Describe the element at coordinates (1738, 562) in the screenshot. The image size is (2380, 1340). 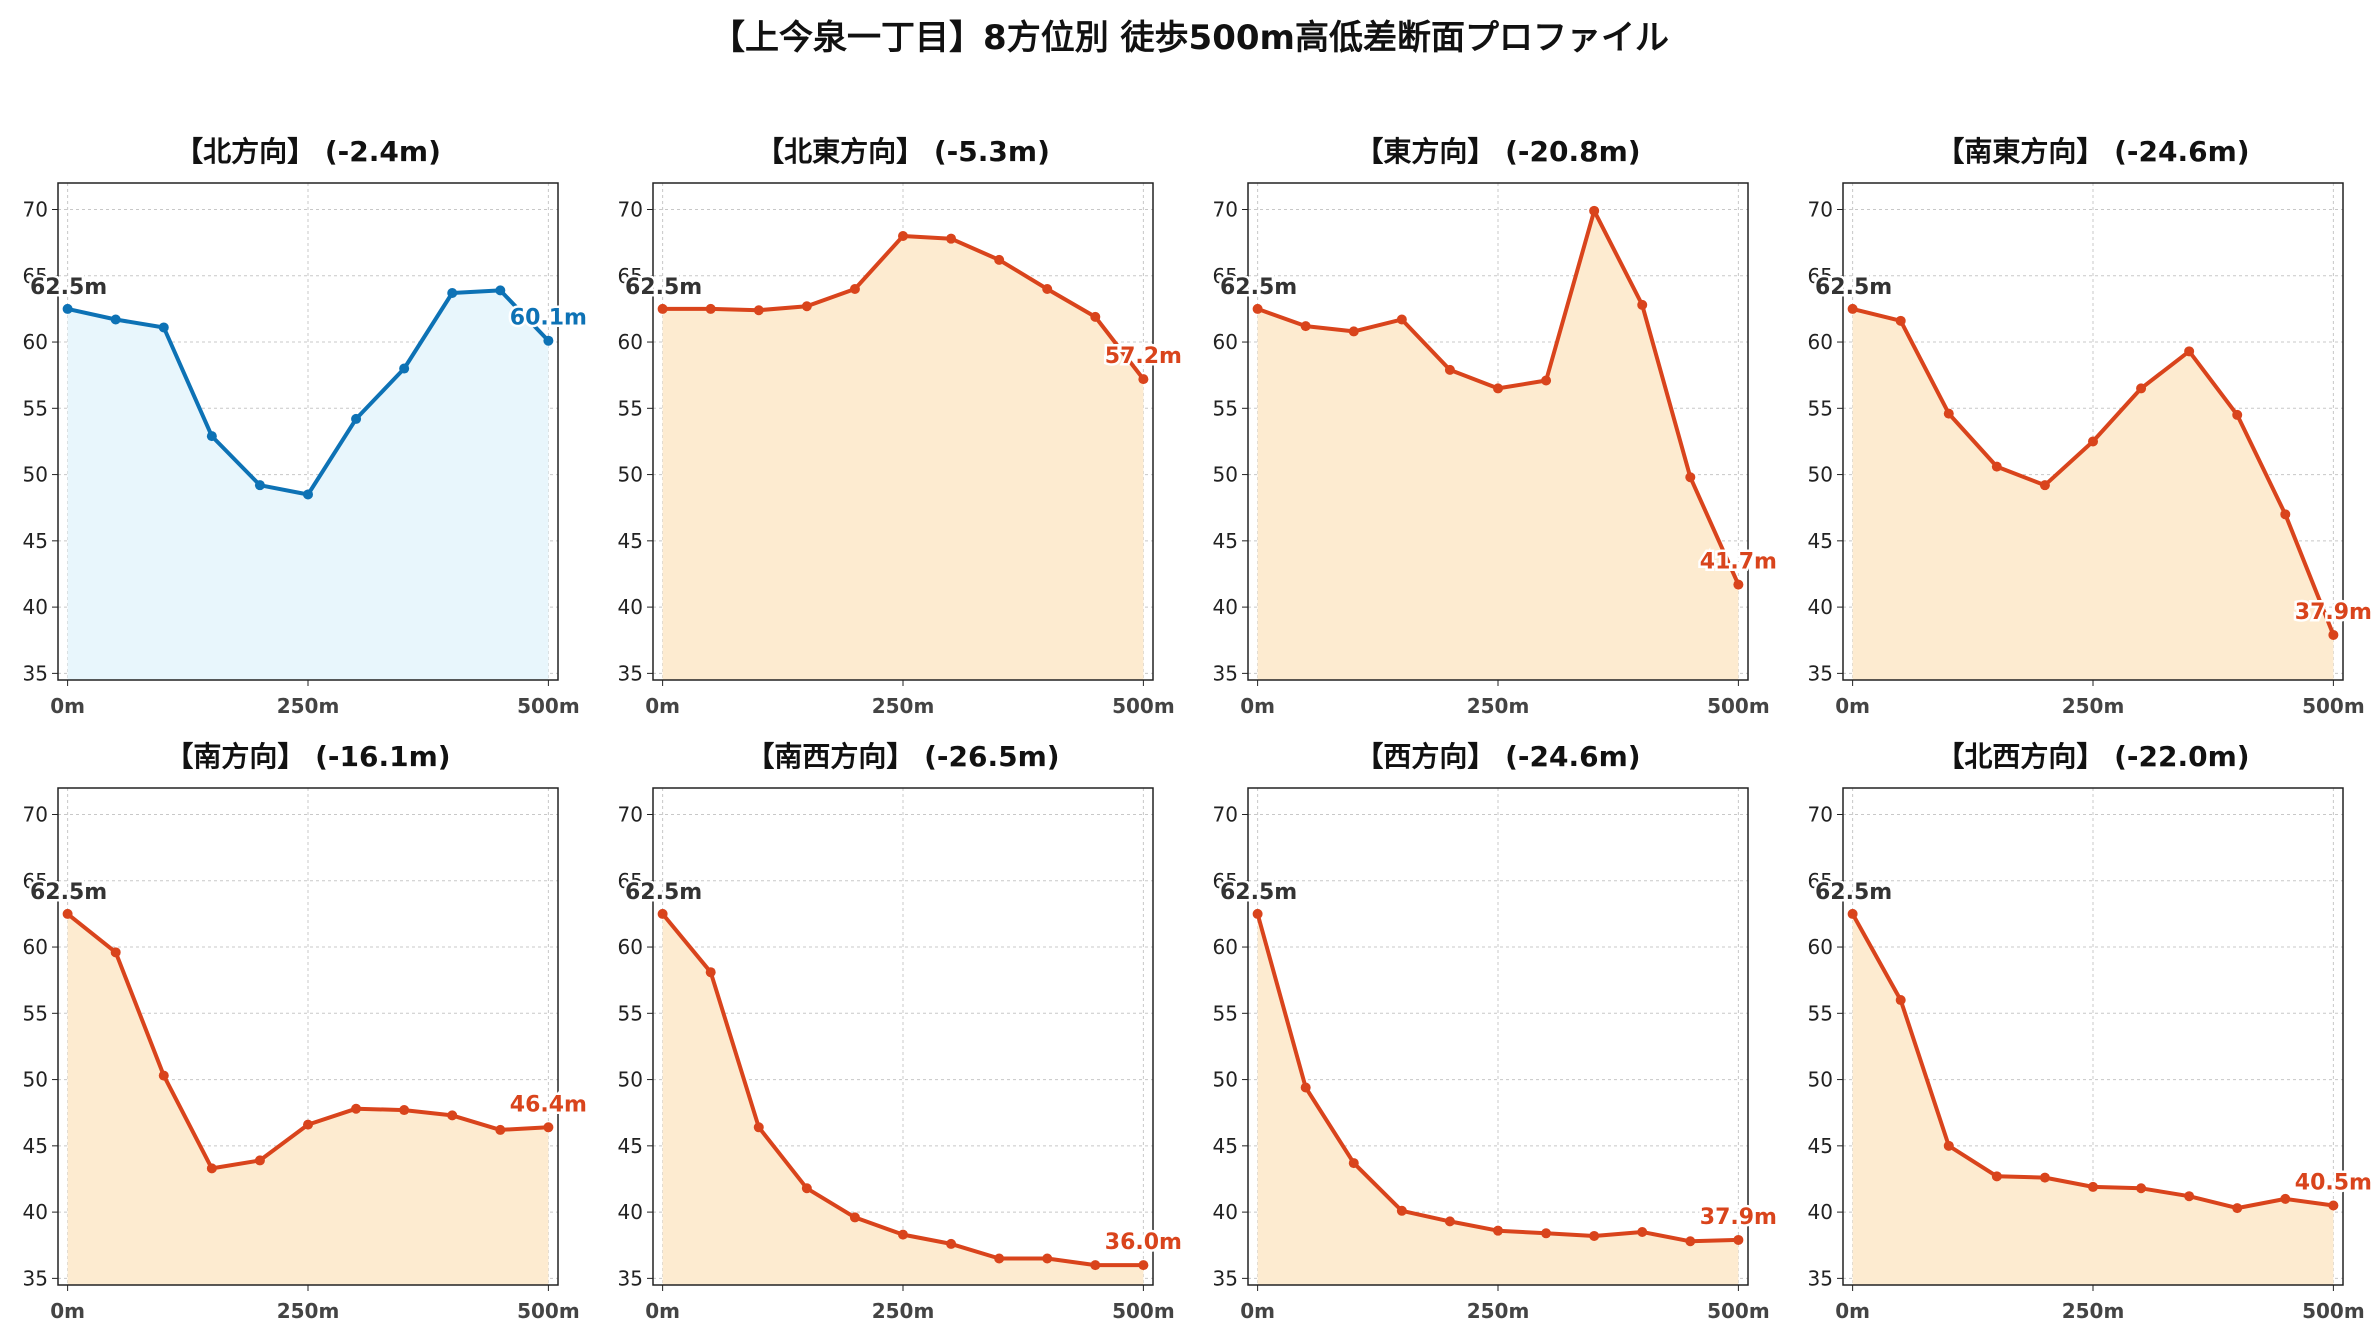
I see `end-elevation-label: 41.7m` at that location.